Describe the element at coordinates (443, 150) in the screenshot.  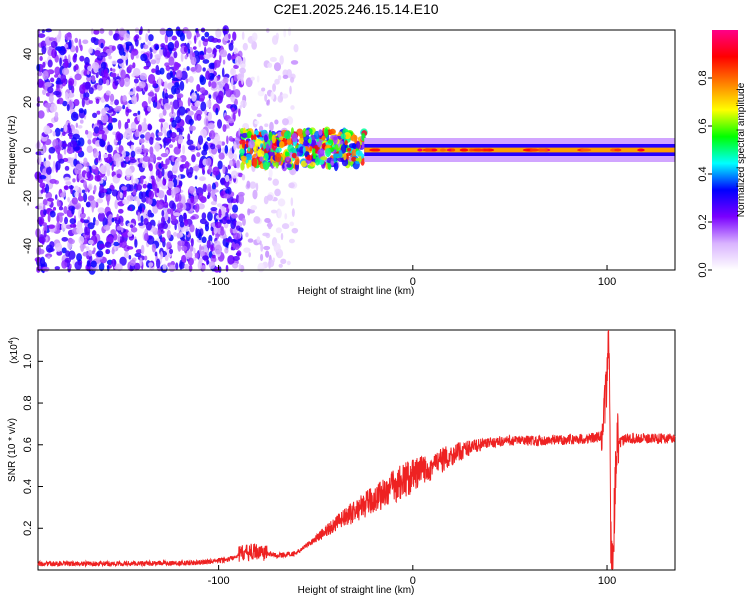
I see `tone-peak` at that location.